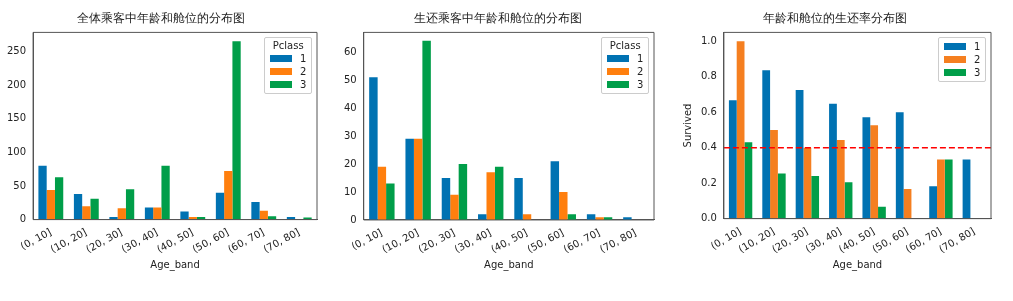 This screenshot has height=301, width=1013. I want to click on y-tick-label: 1.0, so click(709, 40).